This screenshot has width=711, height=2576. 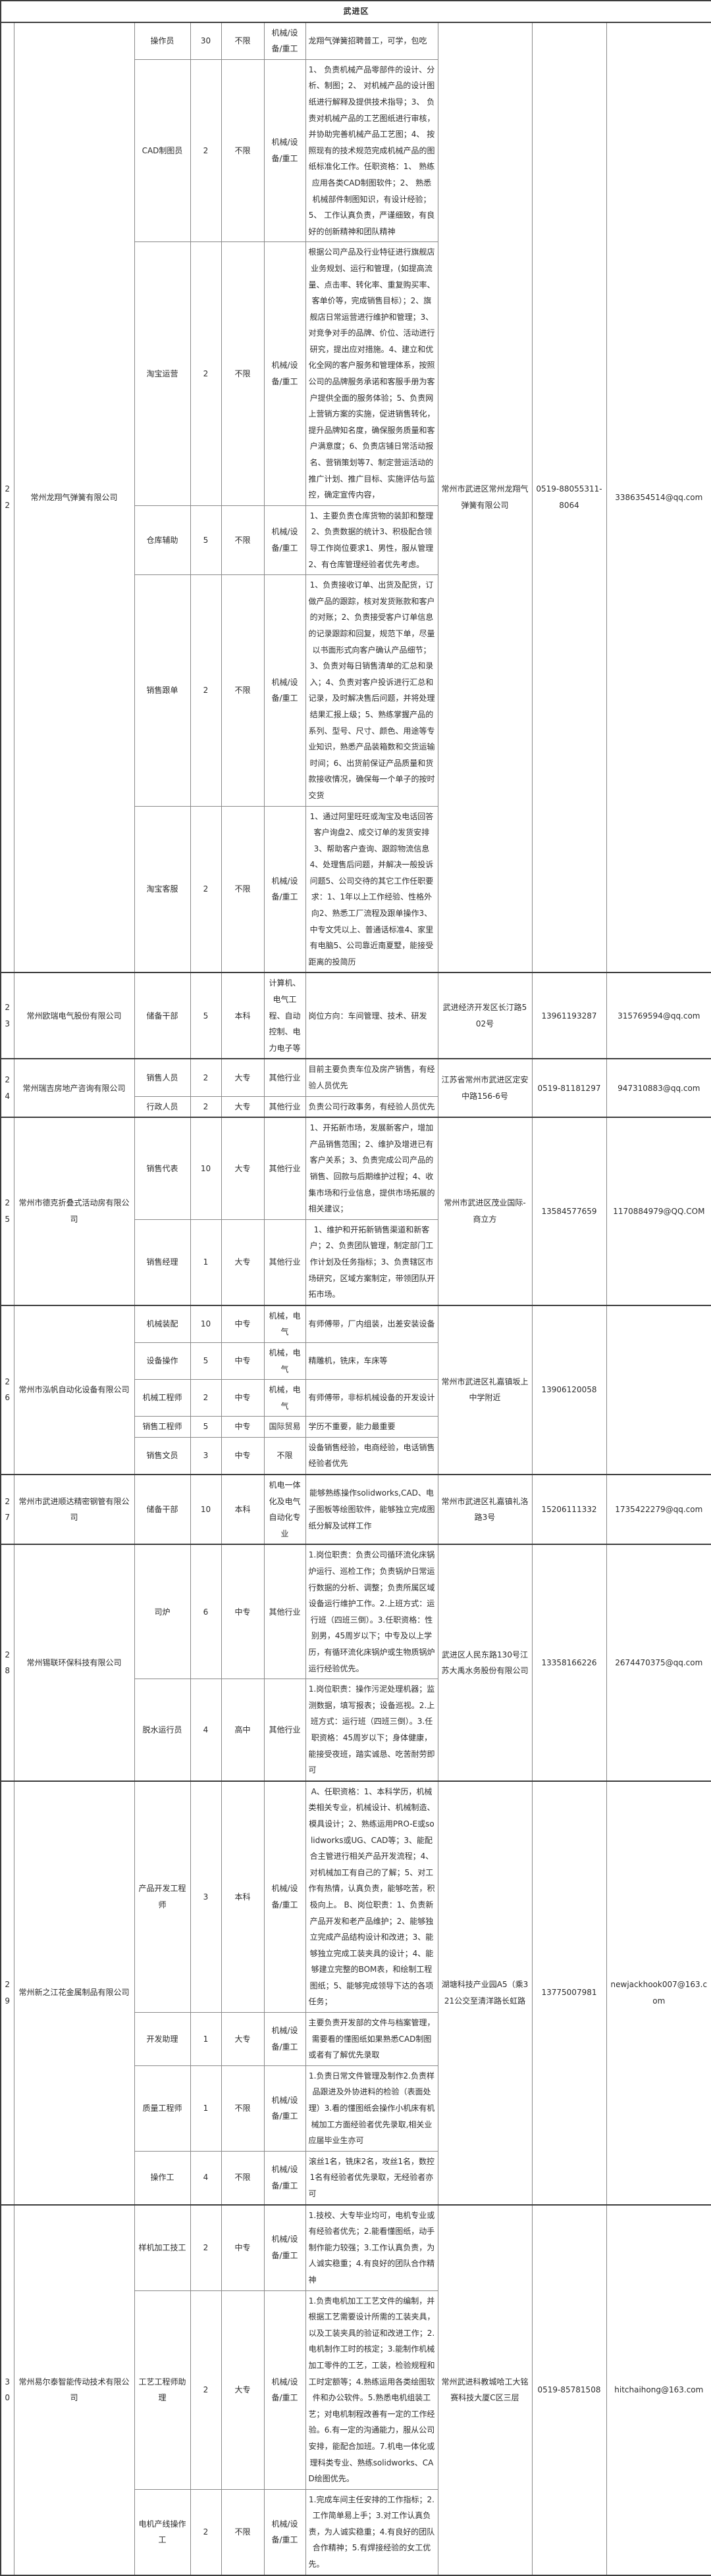 I want to click on email-cell: 3386354514@qq.com, so click(x=659, y=497).